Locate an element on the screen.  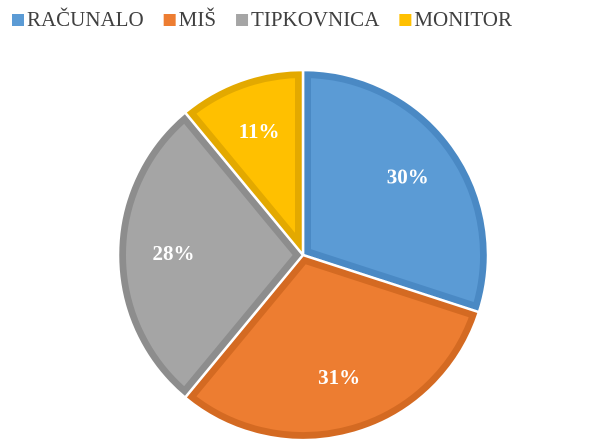
legend-label: MONITOR is located at coordinates (463, 19).